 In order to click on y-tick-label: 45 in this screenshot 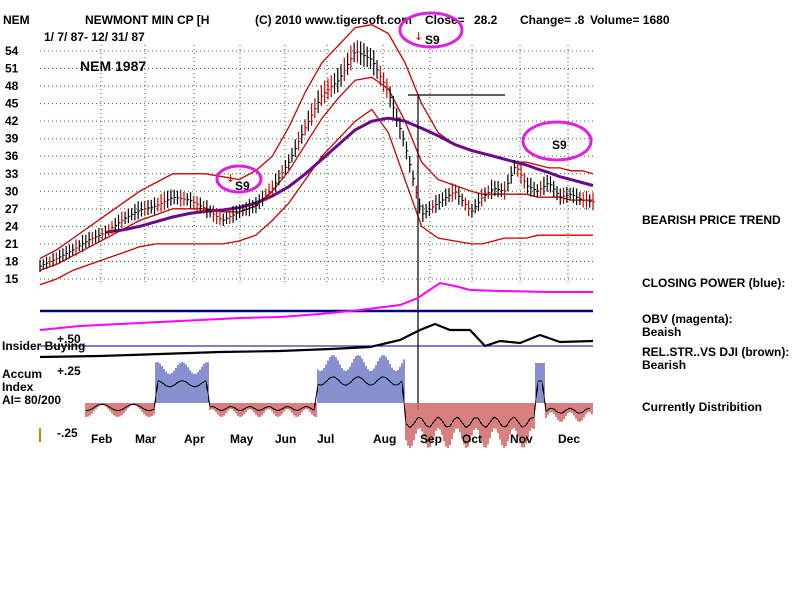, I will do `click(12, 104)`.